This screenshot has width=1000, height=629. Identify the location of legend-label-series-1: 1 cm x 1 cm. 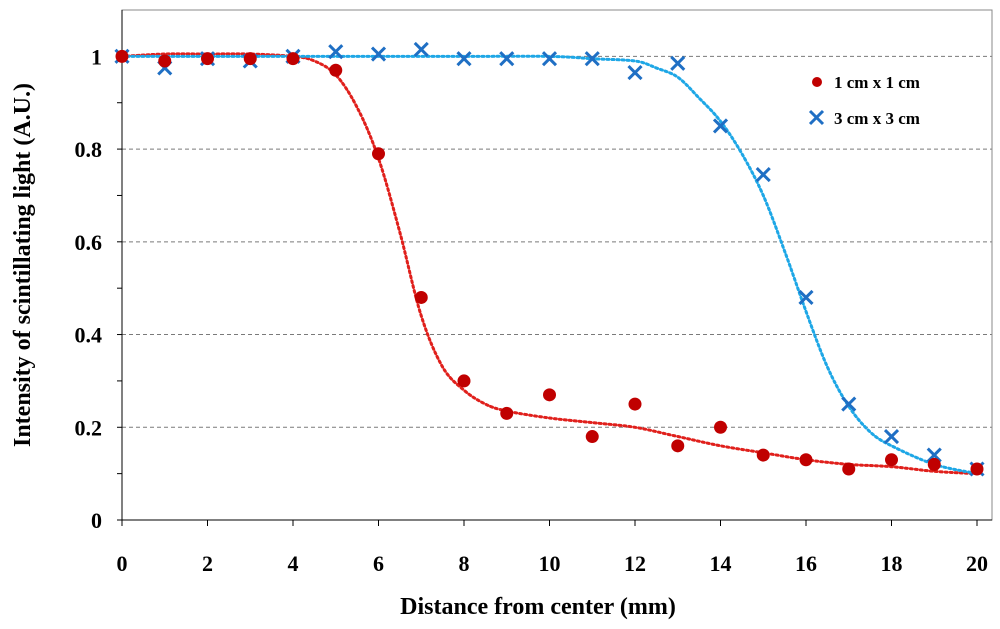
(877, 82).